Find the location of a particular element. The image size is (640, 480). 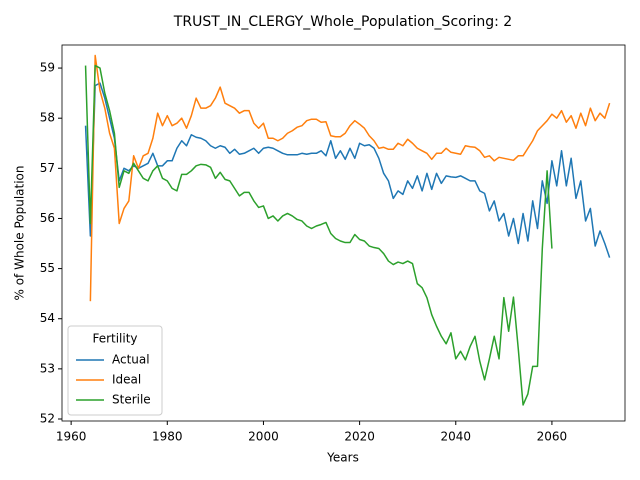

y-tick-label: 59 is located at coordinates (47, 68).